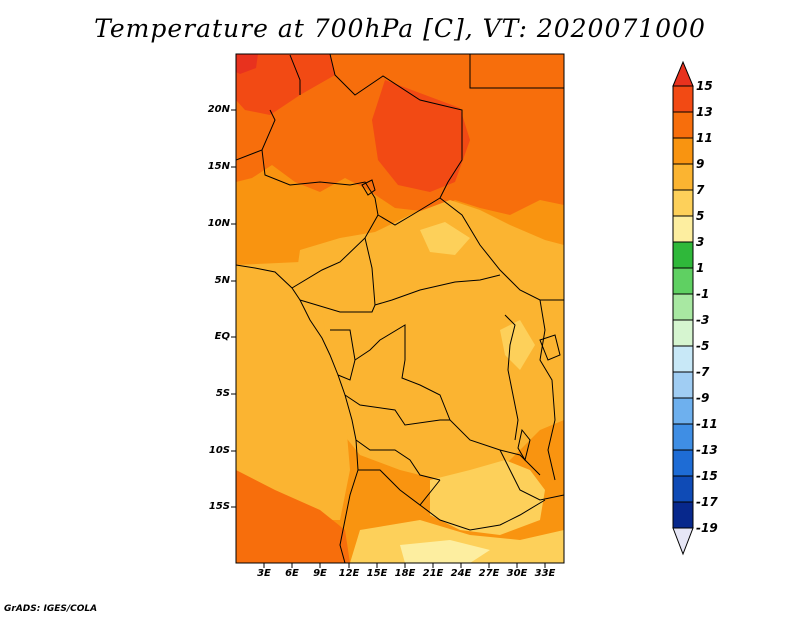  What do you see at coordinates (320, 573) in the screenshot?
I see `lon-label: 9E` at bounding box center [320, 573].